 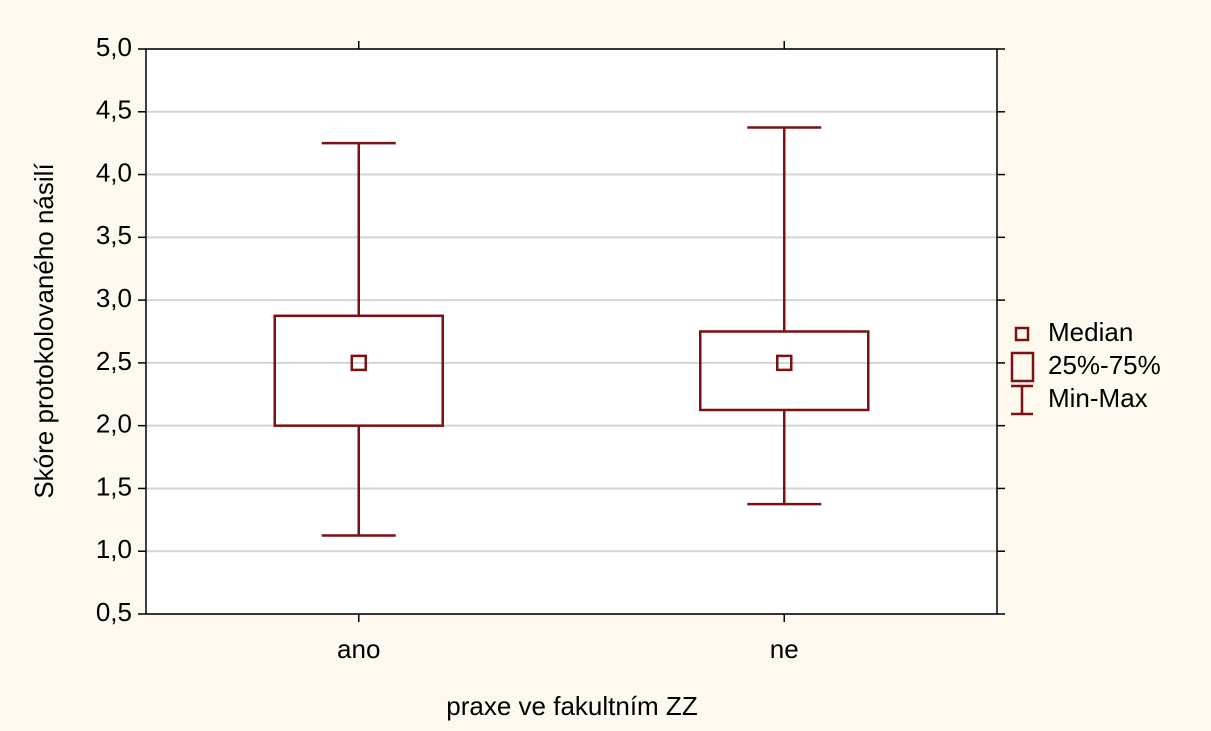 What do you see at coordinates (114, 612) in the screenshot?
I see `y-tick-label: 0,5` at bounding box center [114, 612].